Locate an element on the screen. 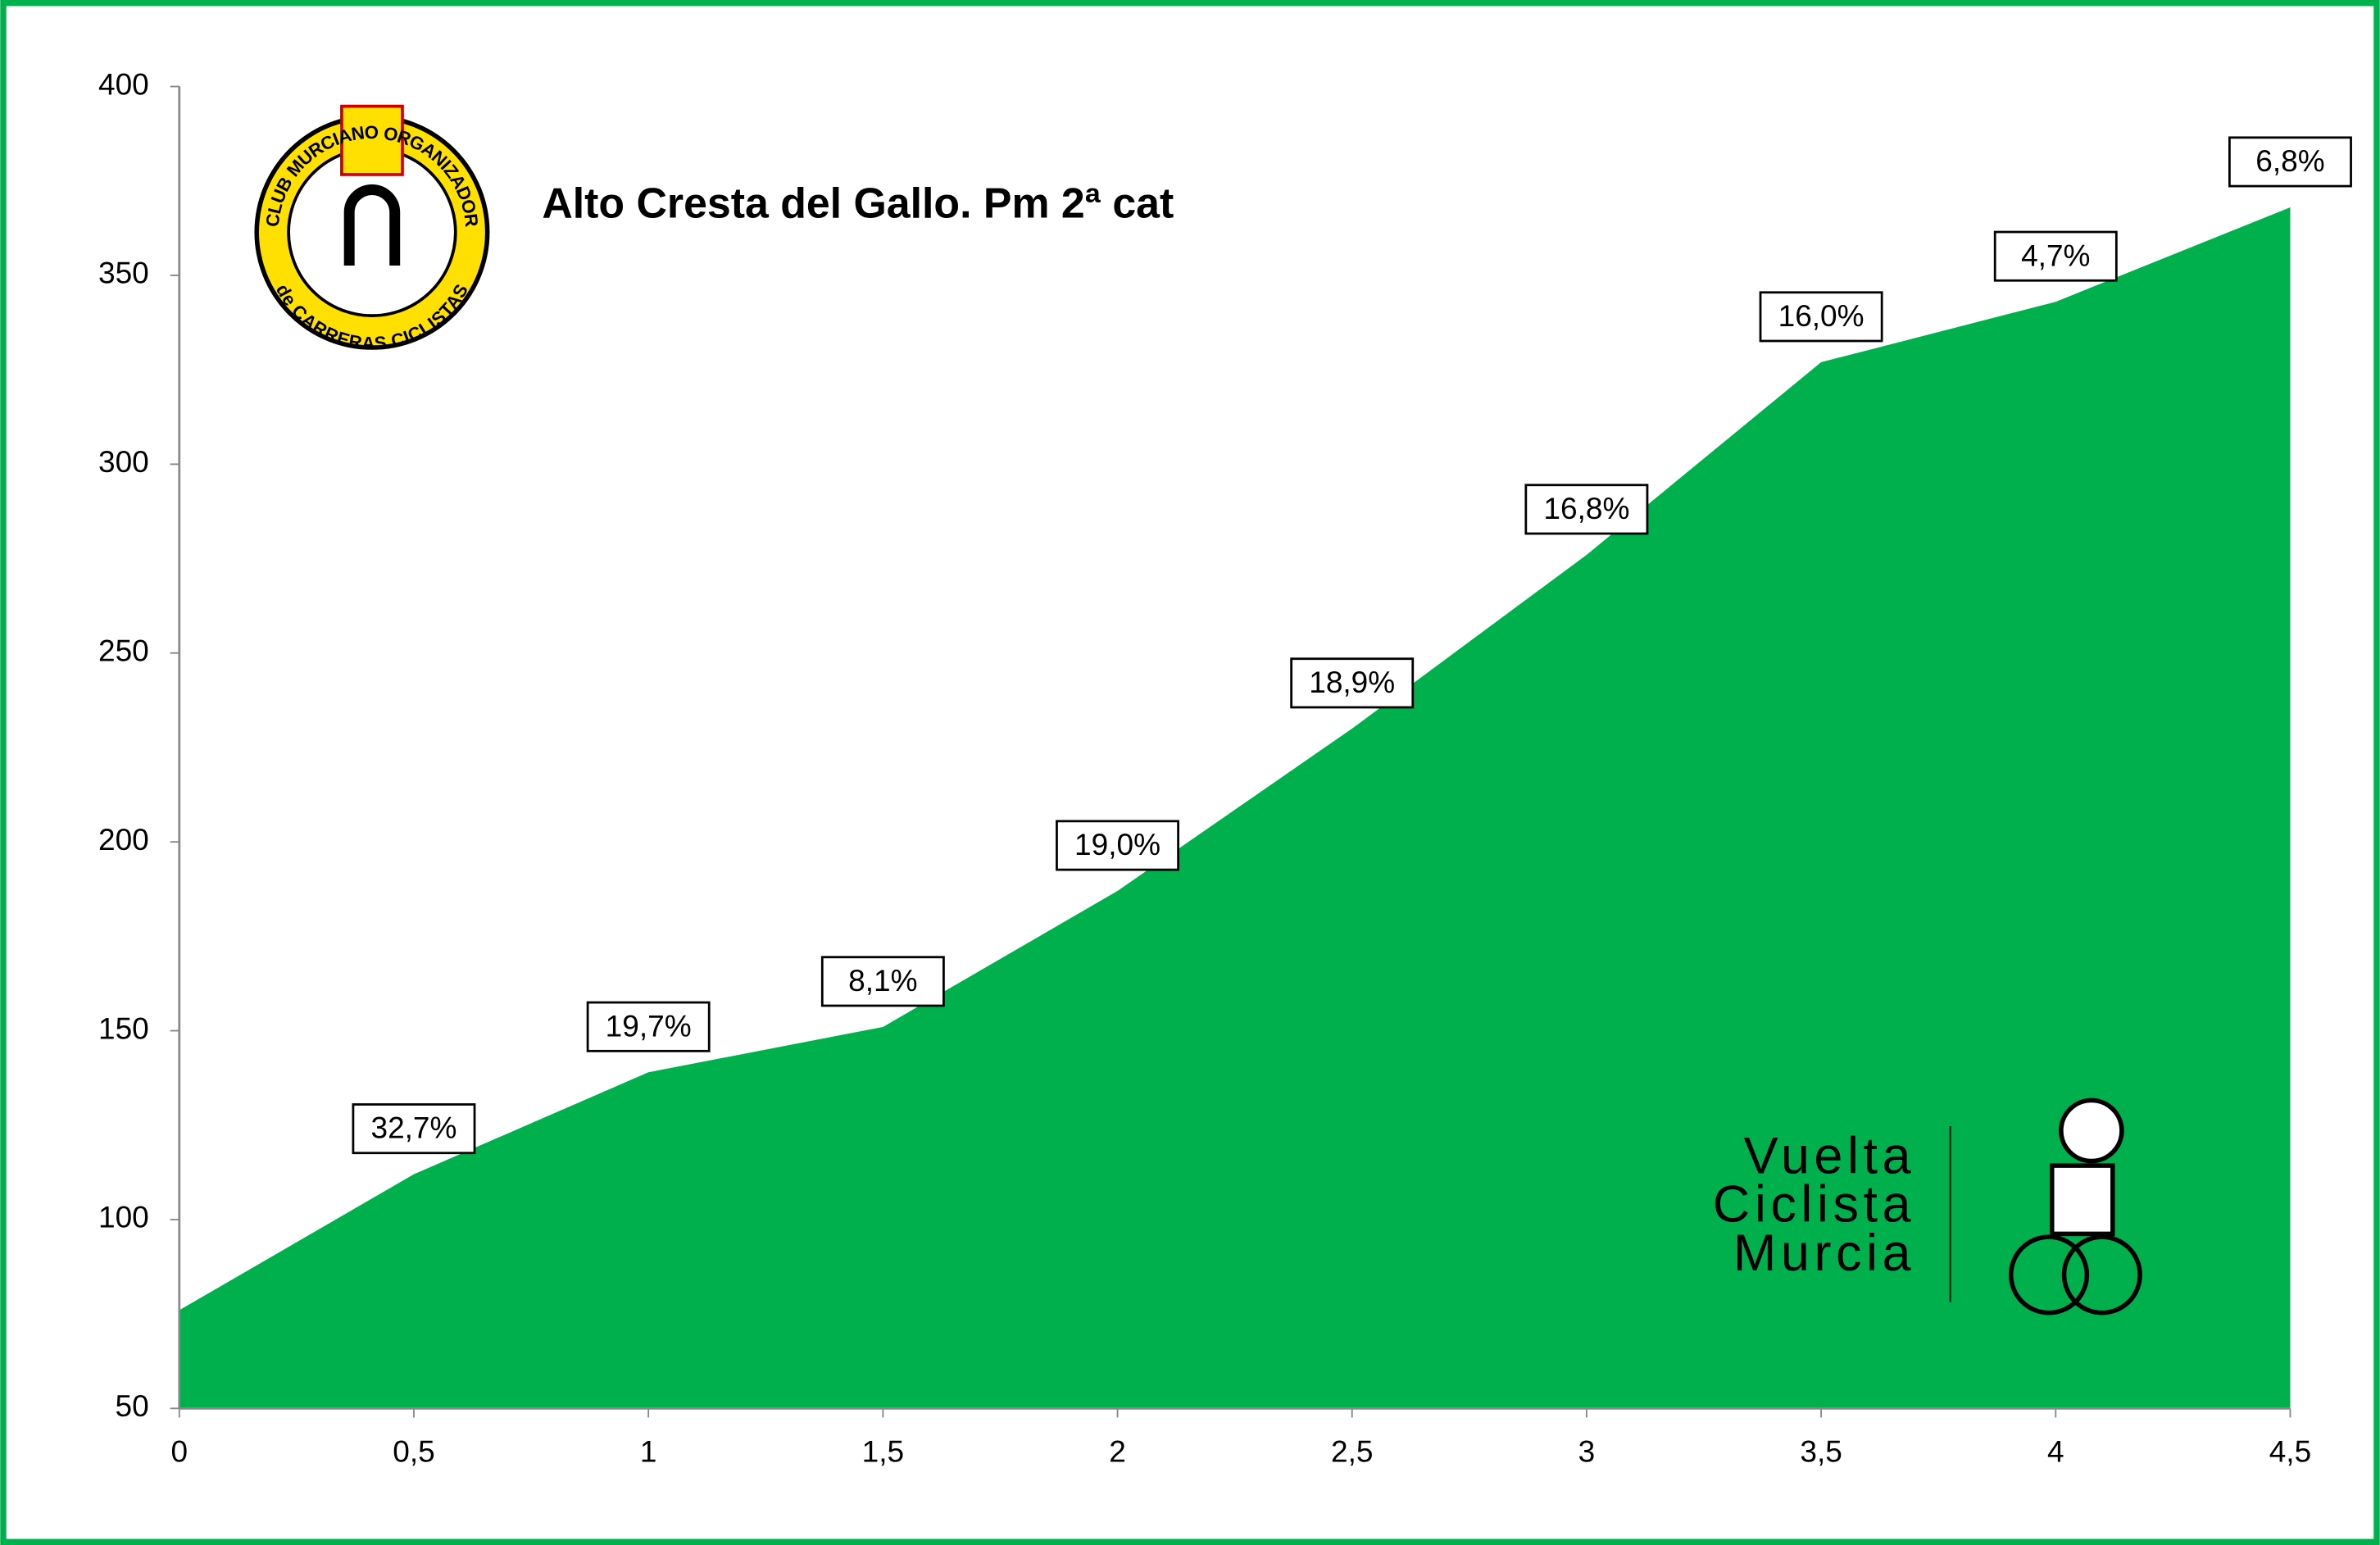 This screenshot has width=2380, height=1545. gradient-label: 8,1% is located at coordinates (883, 980).